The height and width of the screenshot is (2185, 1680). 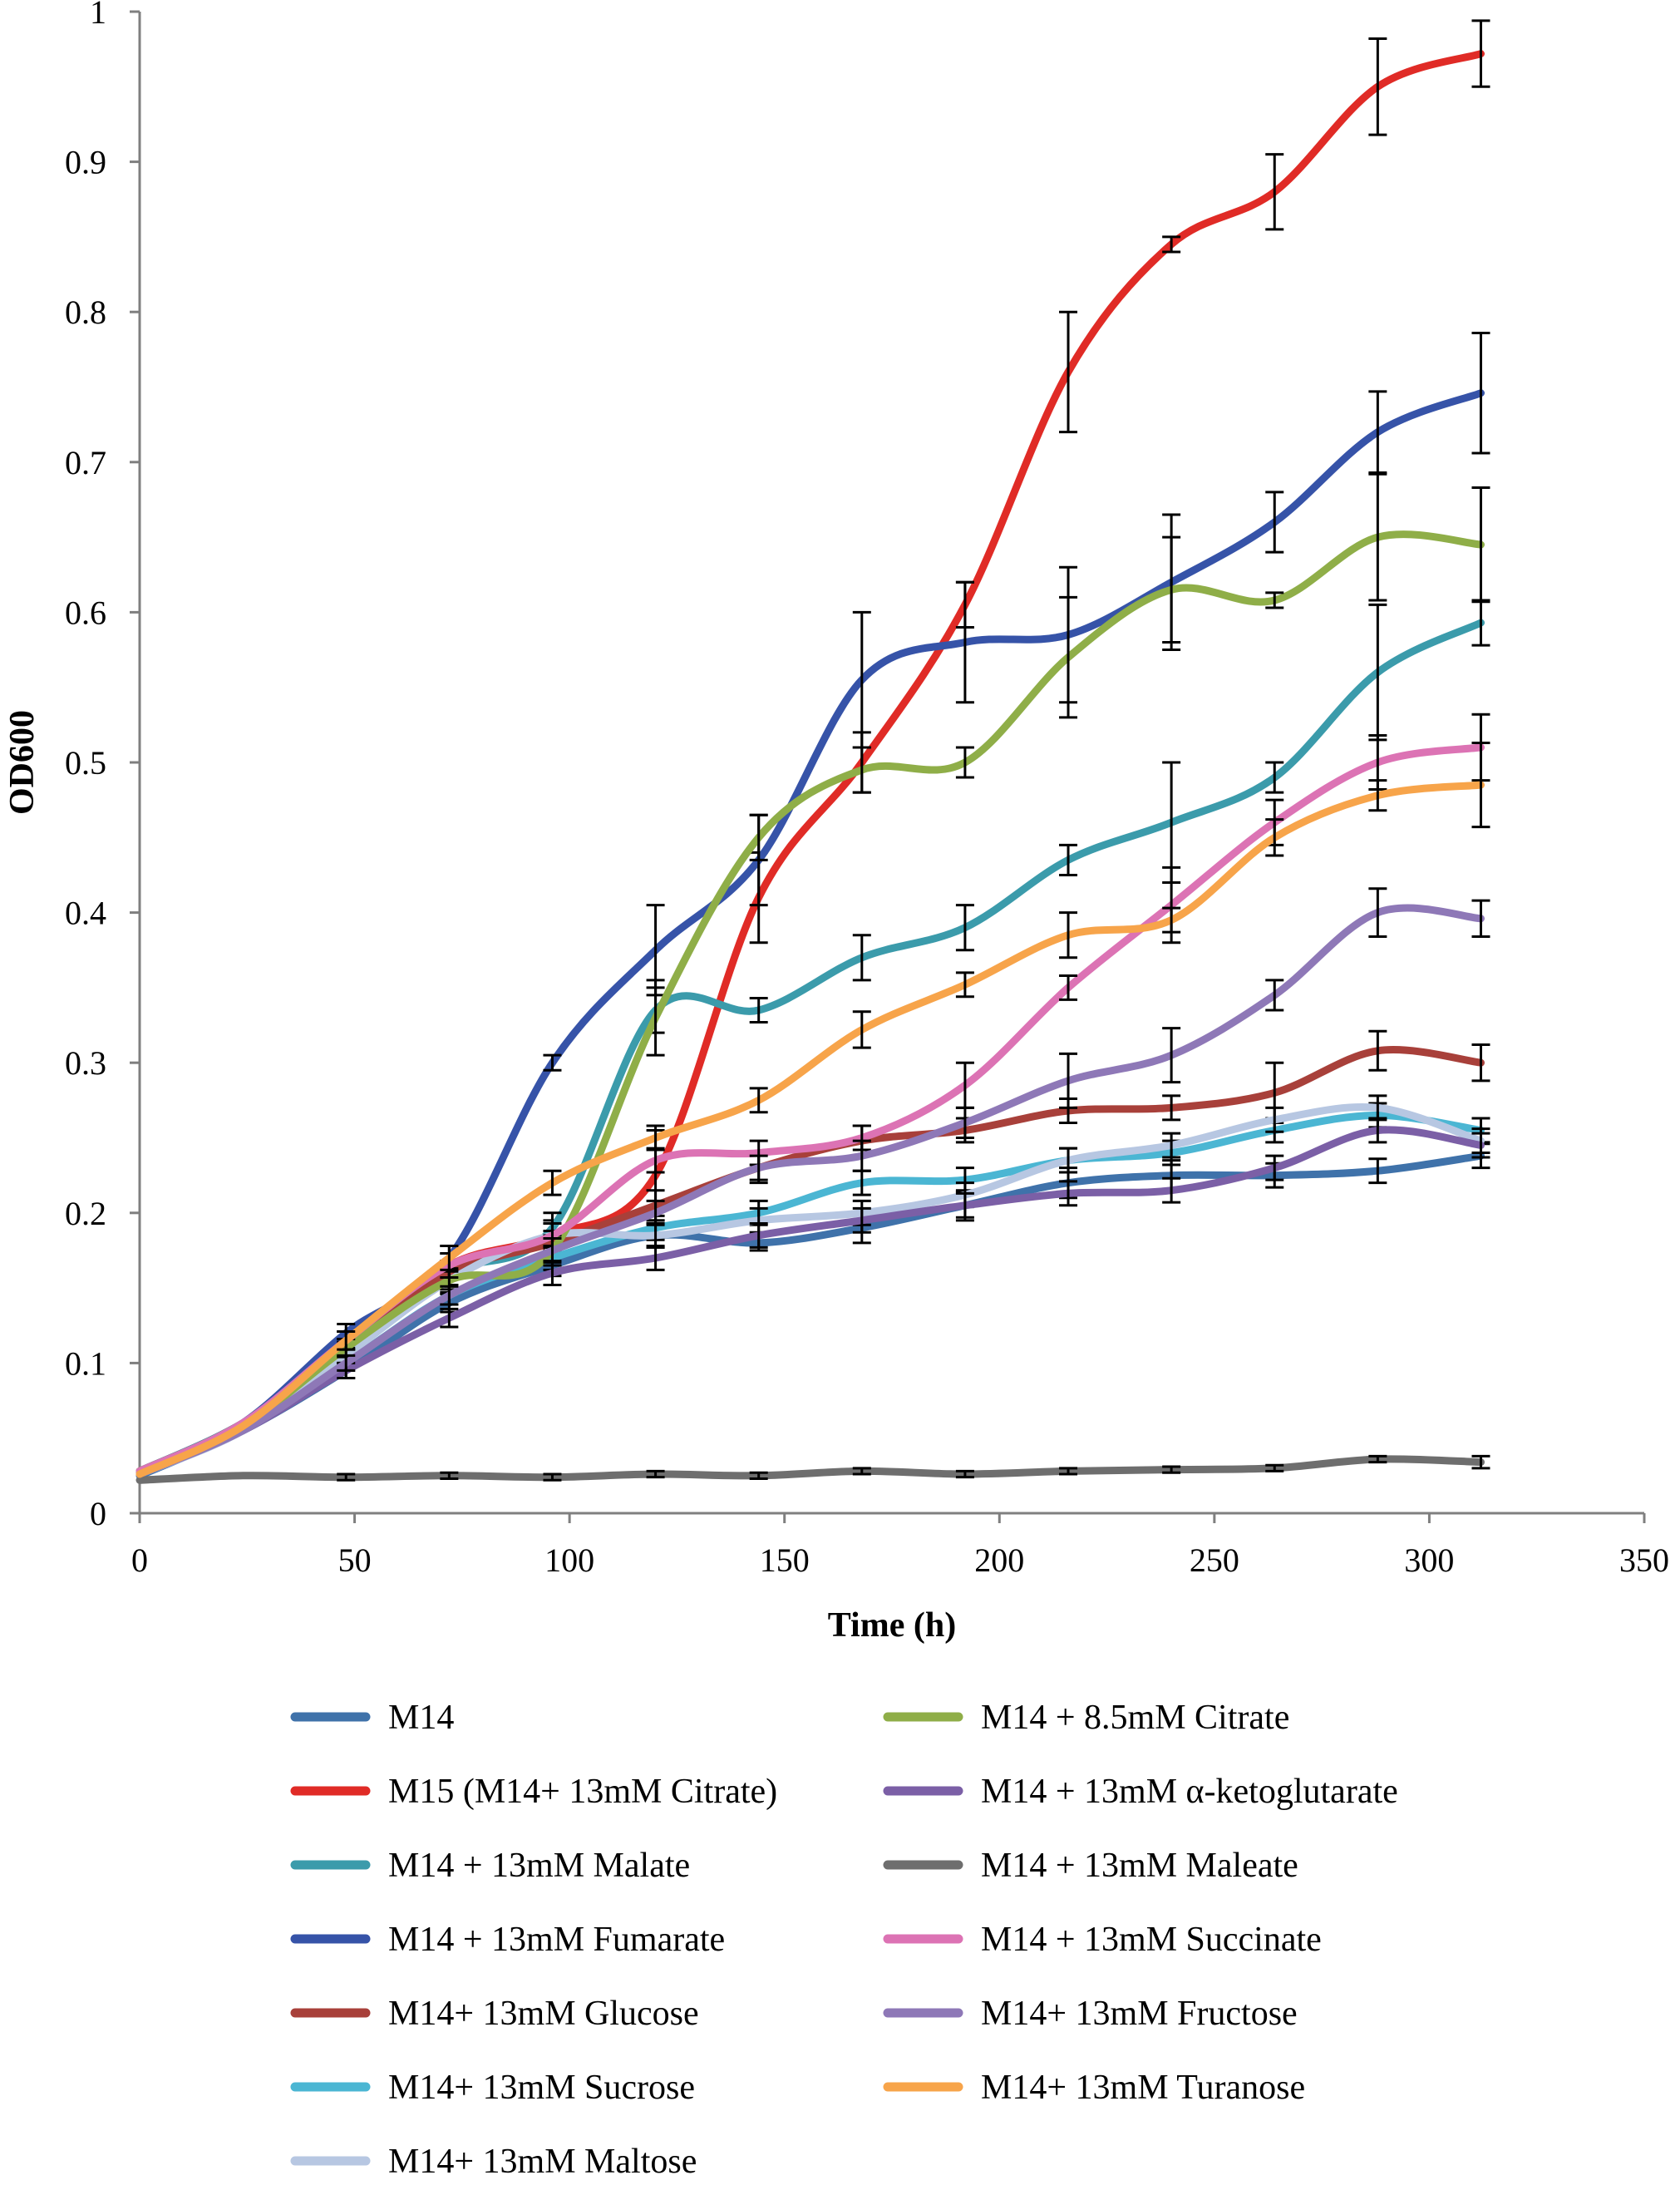 I want to click on legend-label: M14 + 13mM Maleate, so click(x=1139, y=1866).